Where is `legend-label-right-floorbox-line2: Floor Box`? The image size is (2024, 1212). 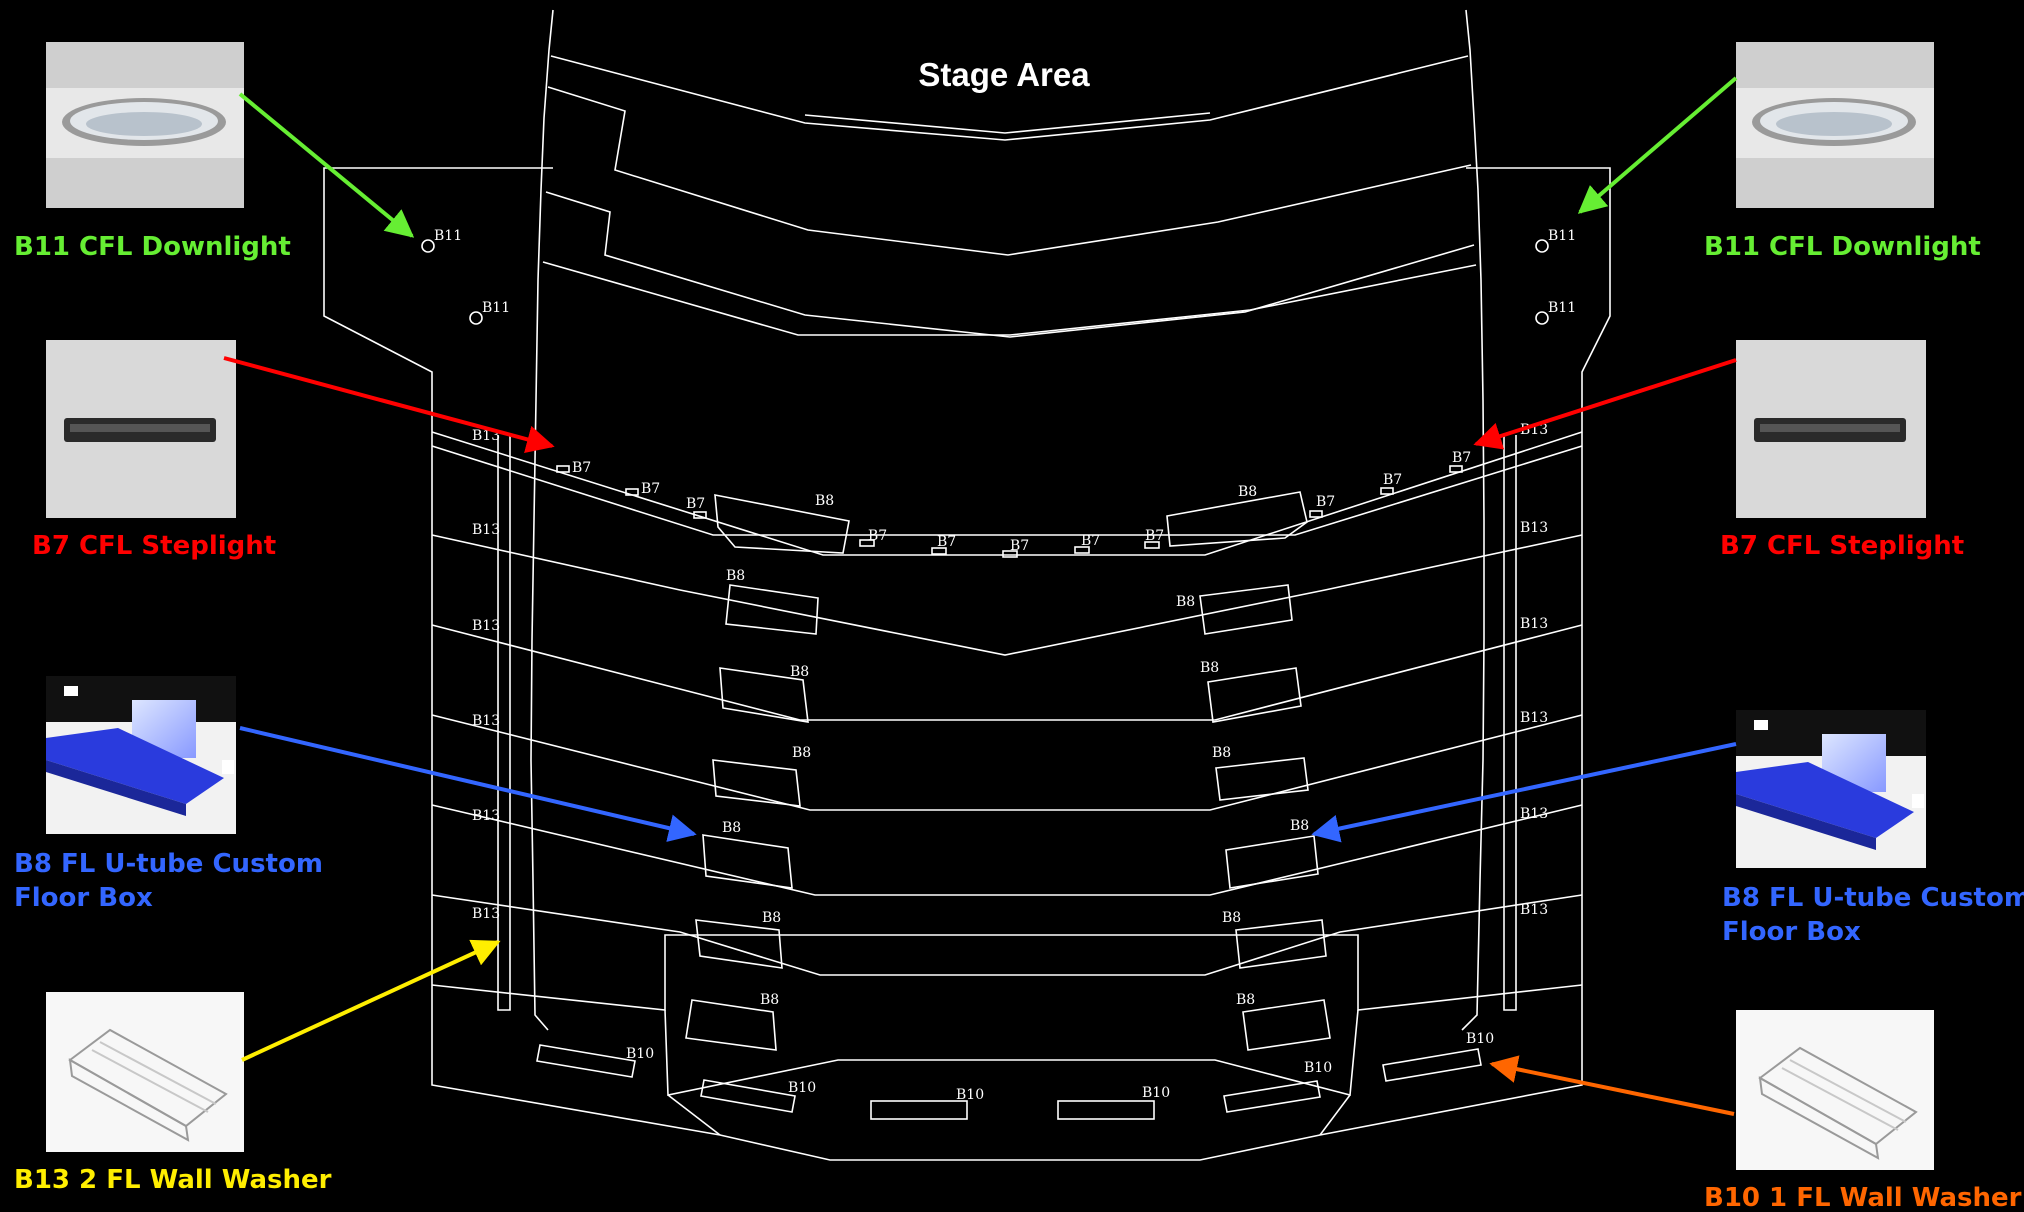 legend-label-right-floorbox-line2: Floor Box is located at coordinates (1791, 932).